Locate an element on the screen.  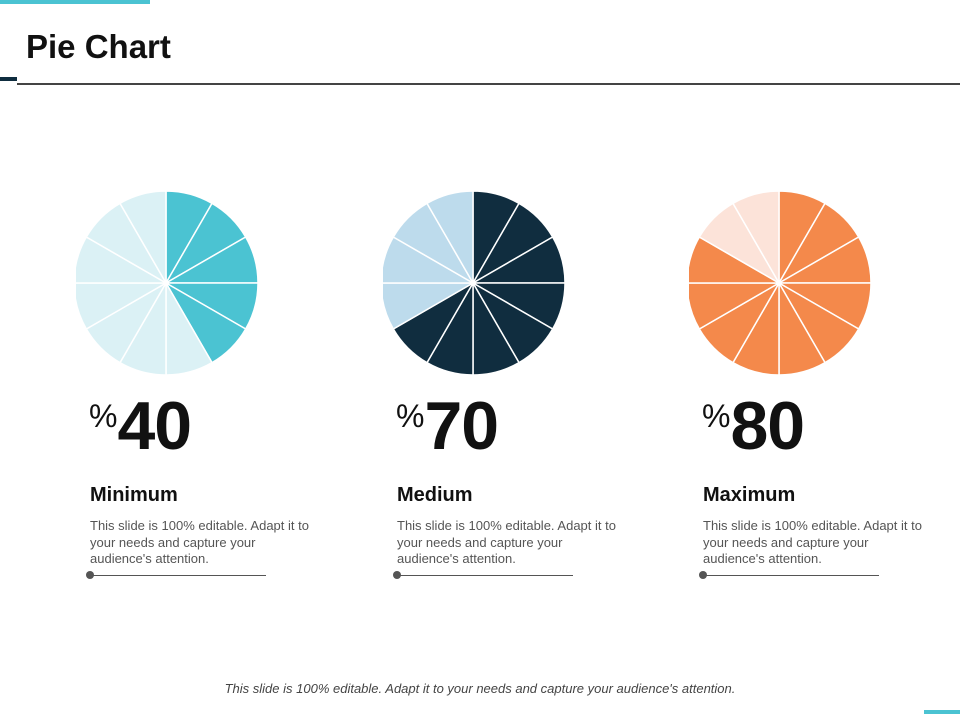
chart-label: Maximum is located at coordinates (749, 495).